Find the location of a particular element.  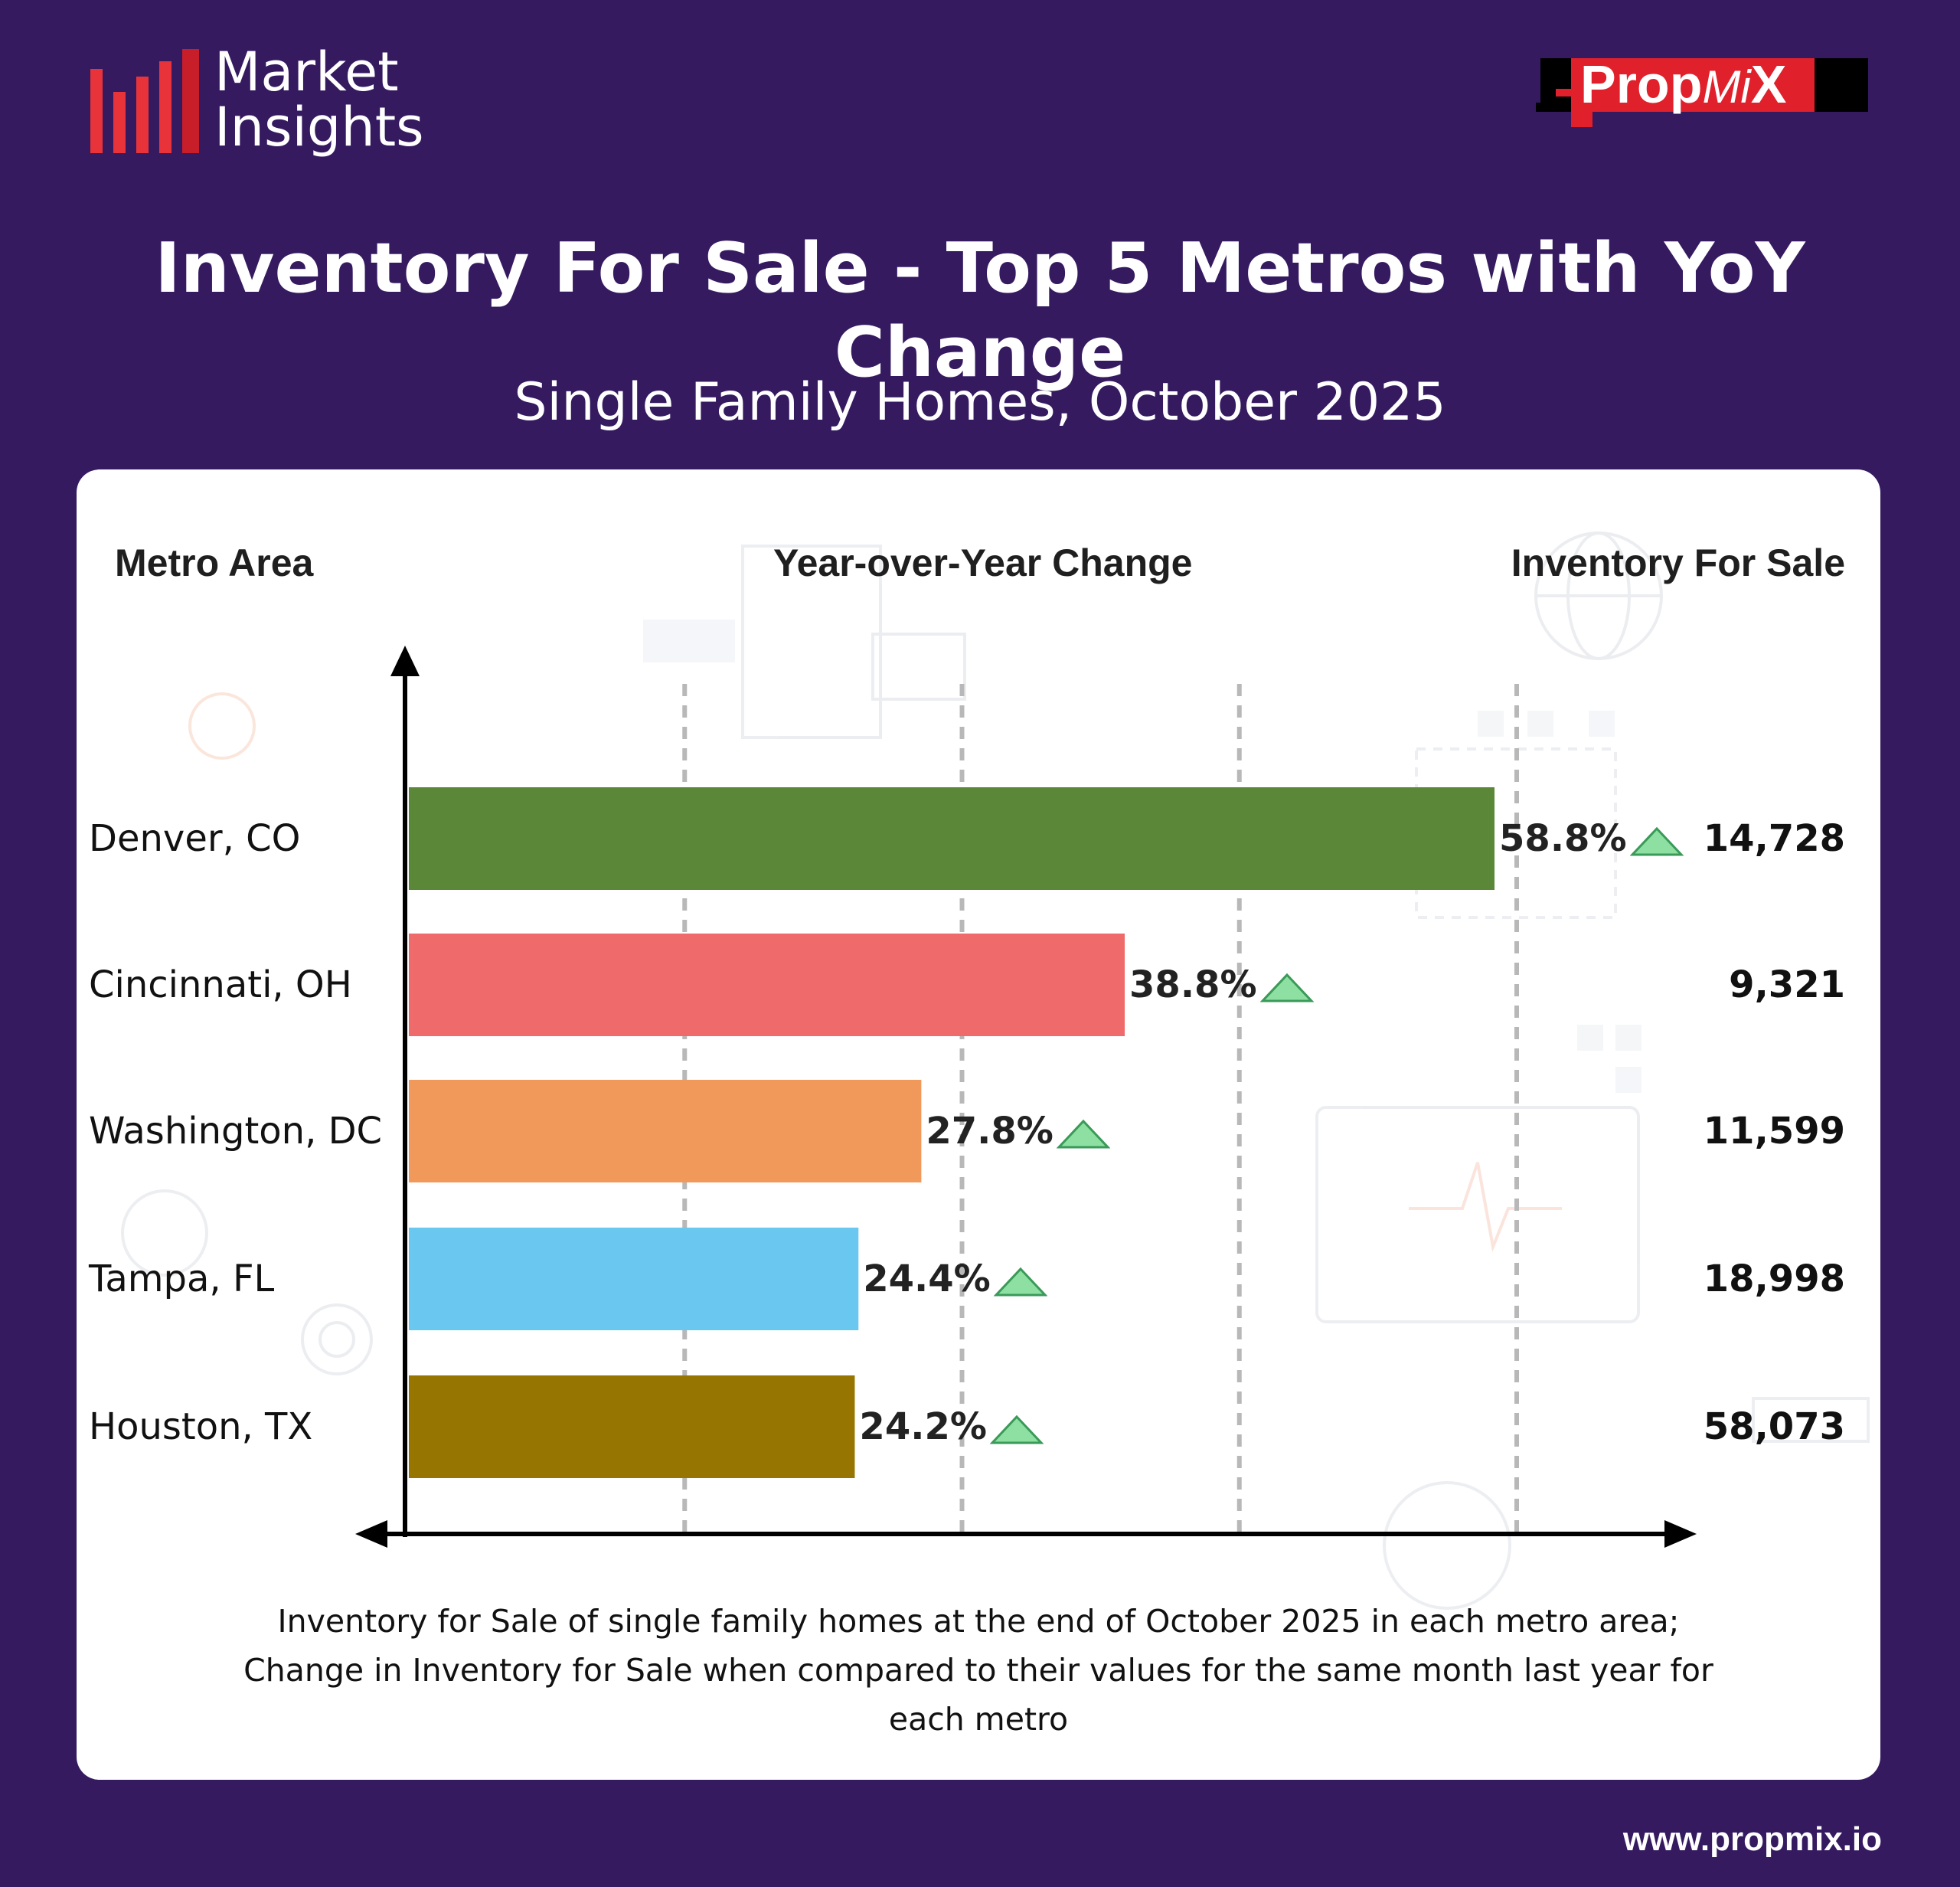

market-insights-logo: Market Insights is located at coordinates (274, 106).